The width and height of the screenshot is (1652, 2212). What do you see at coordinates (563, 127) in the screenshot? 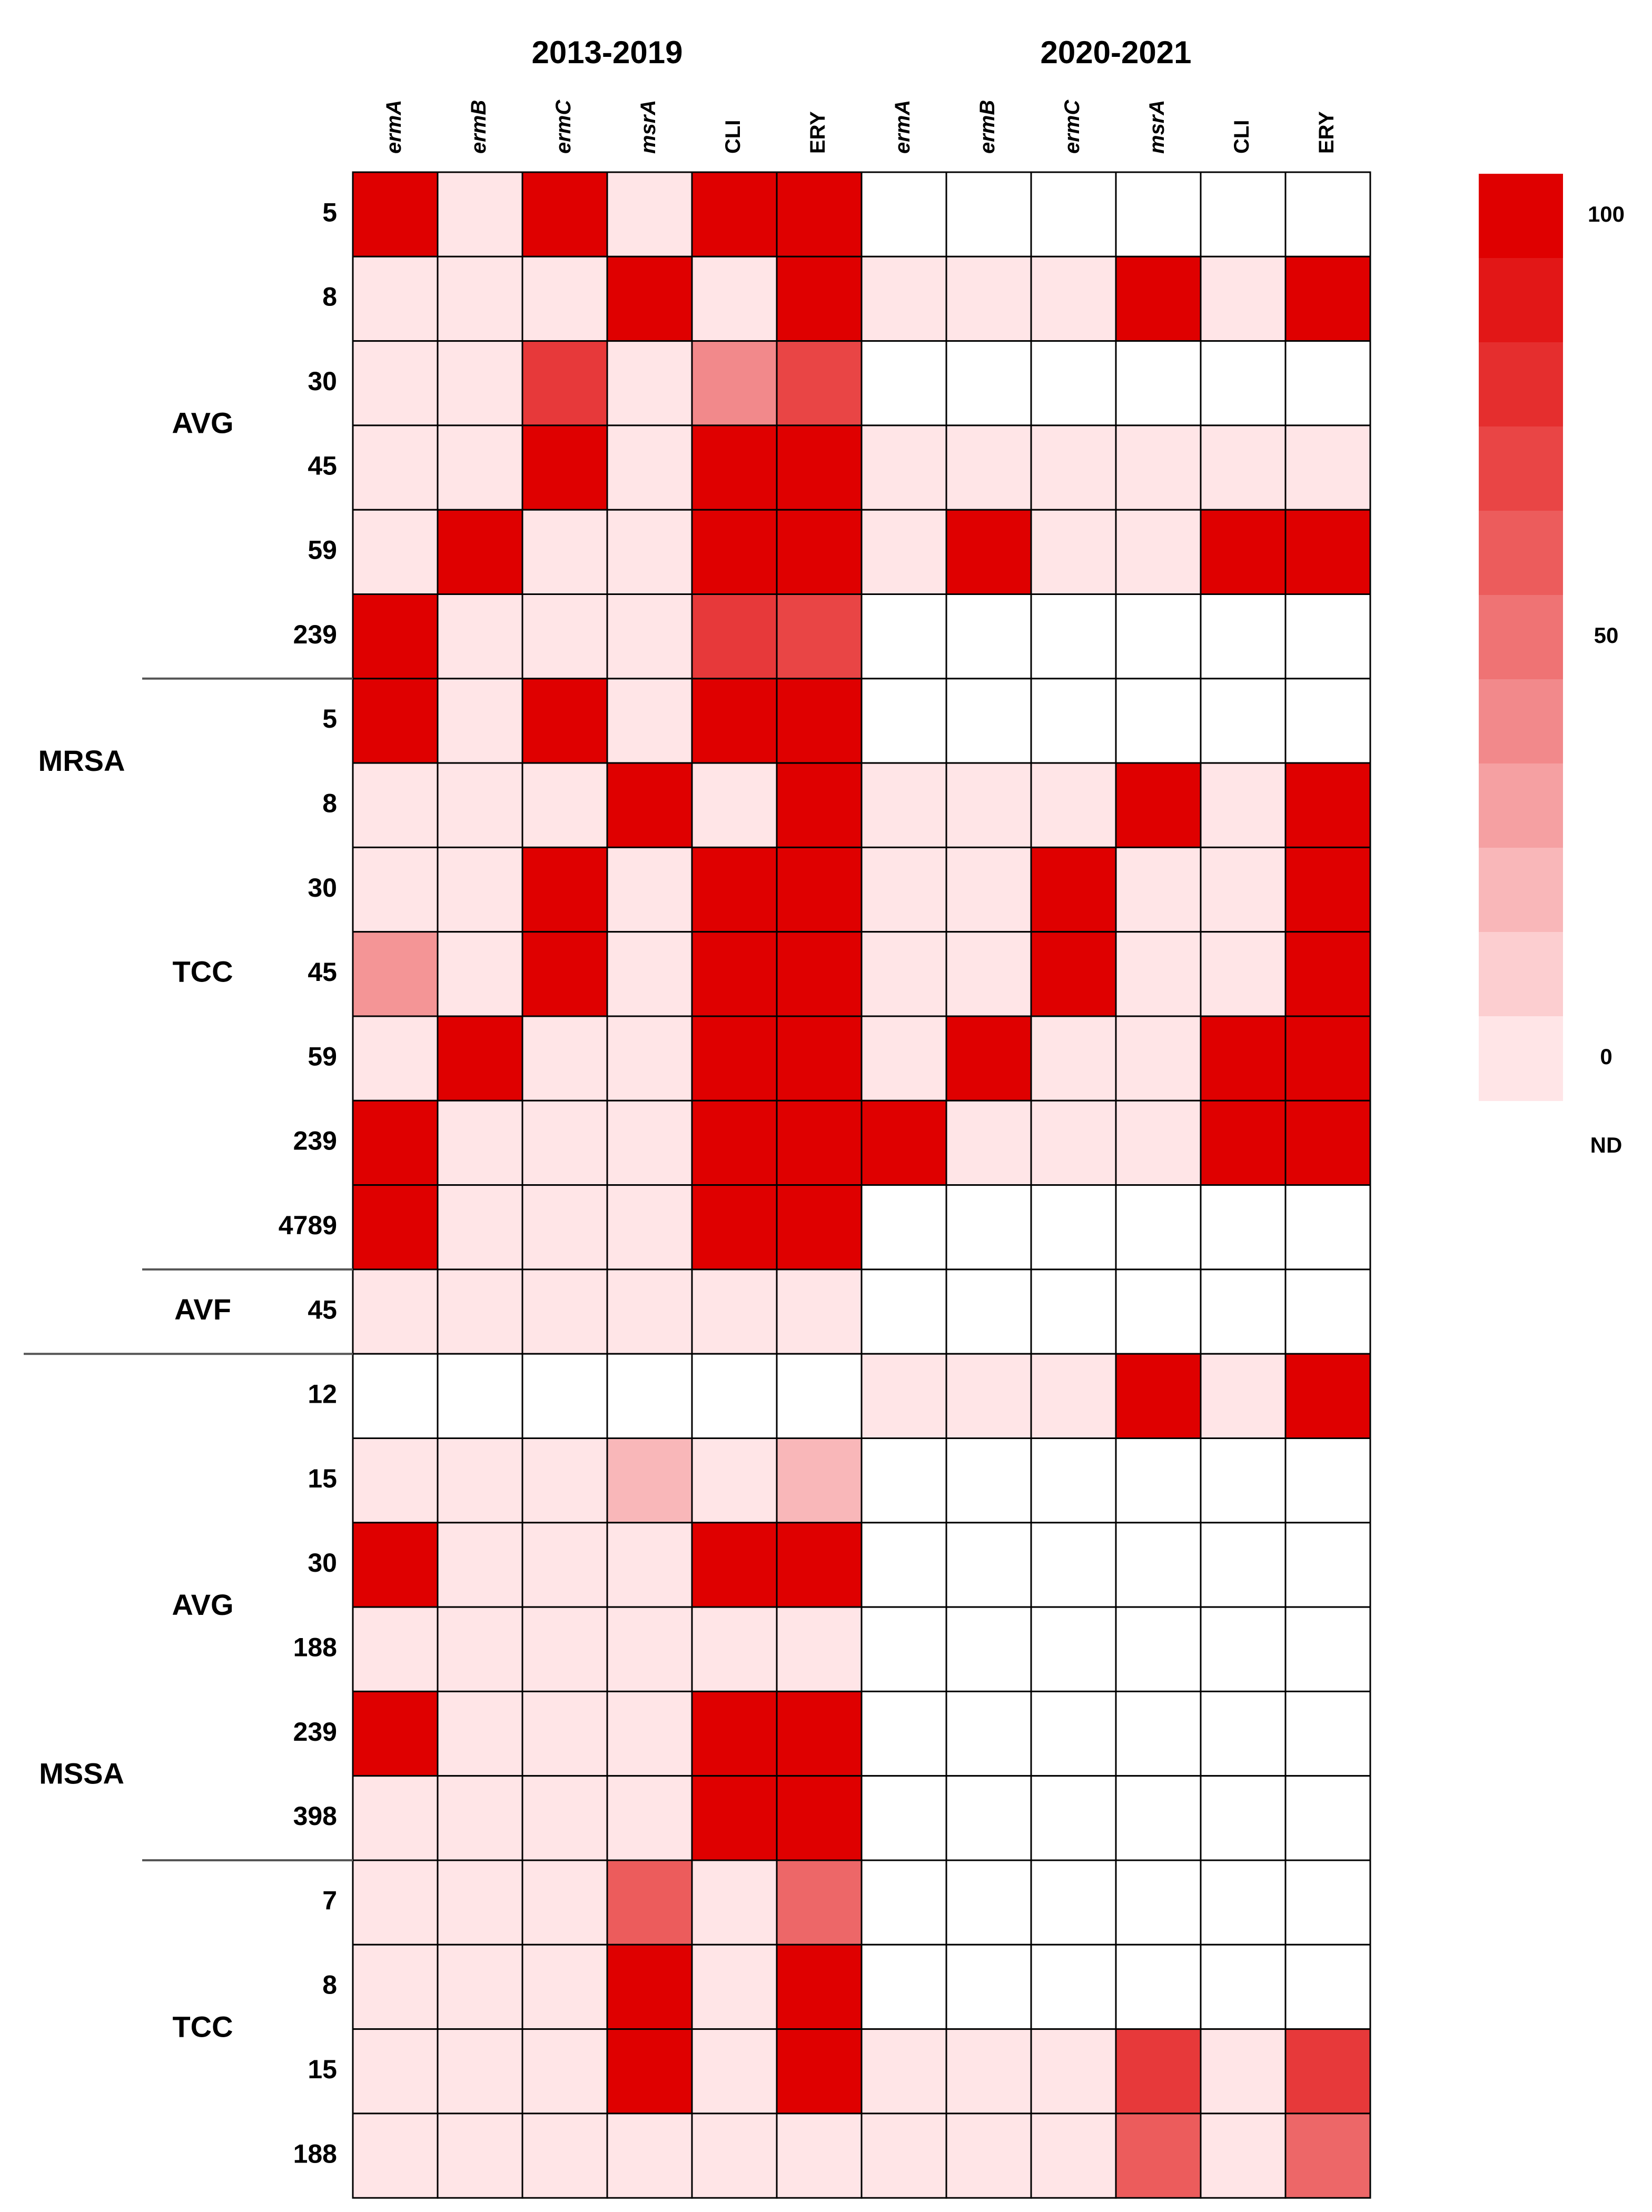
I see `column-header-ermc: ermC` at bounding box center [563, 127].